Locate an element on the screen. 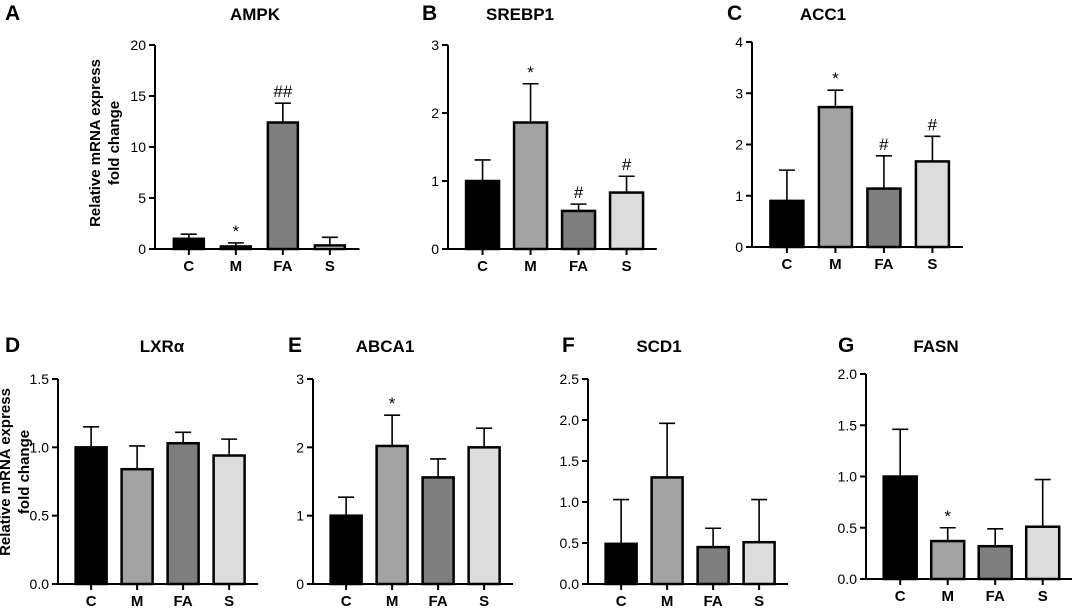  panel-letter: G is located at coordinates (846, 345).